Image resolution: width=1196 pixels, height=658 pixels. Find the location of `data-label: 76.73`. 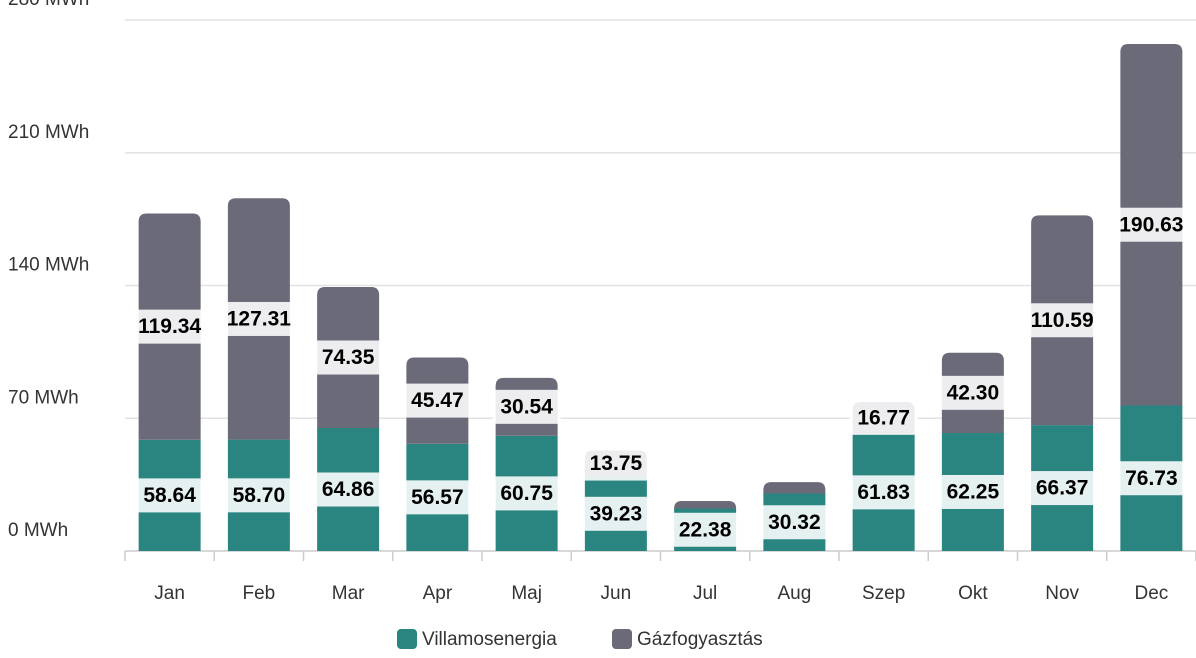

data-label: 76.73 is located at coordinates (1151, 478).